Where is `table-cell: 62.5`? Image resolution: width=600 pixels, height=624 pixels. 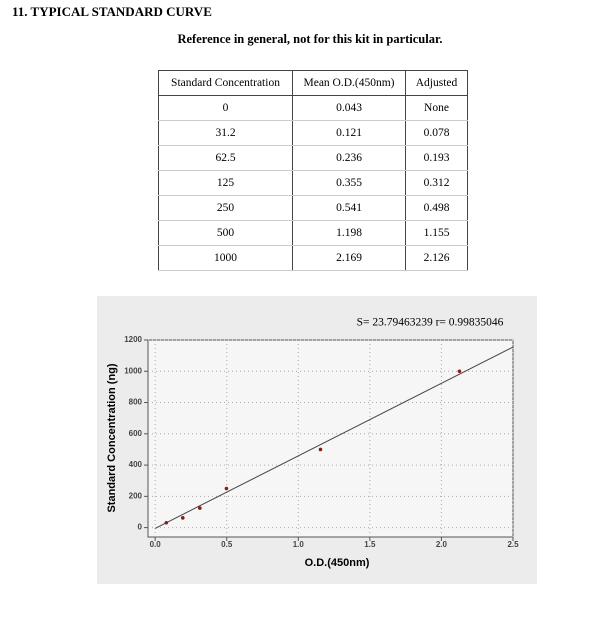 table-cell: 62.5 is located at coordinates (225, 158).